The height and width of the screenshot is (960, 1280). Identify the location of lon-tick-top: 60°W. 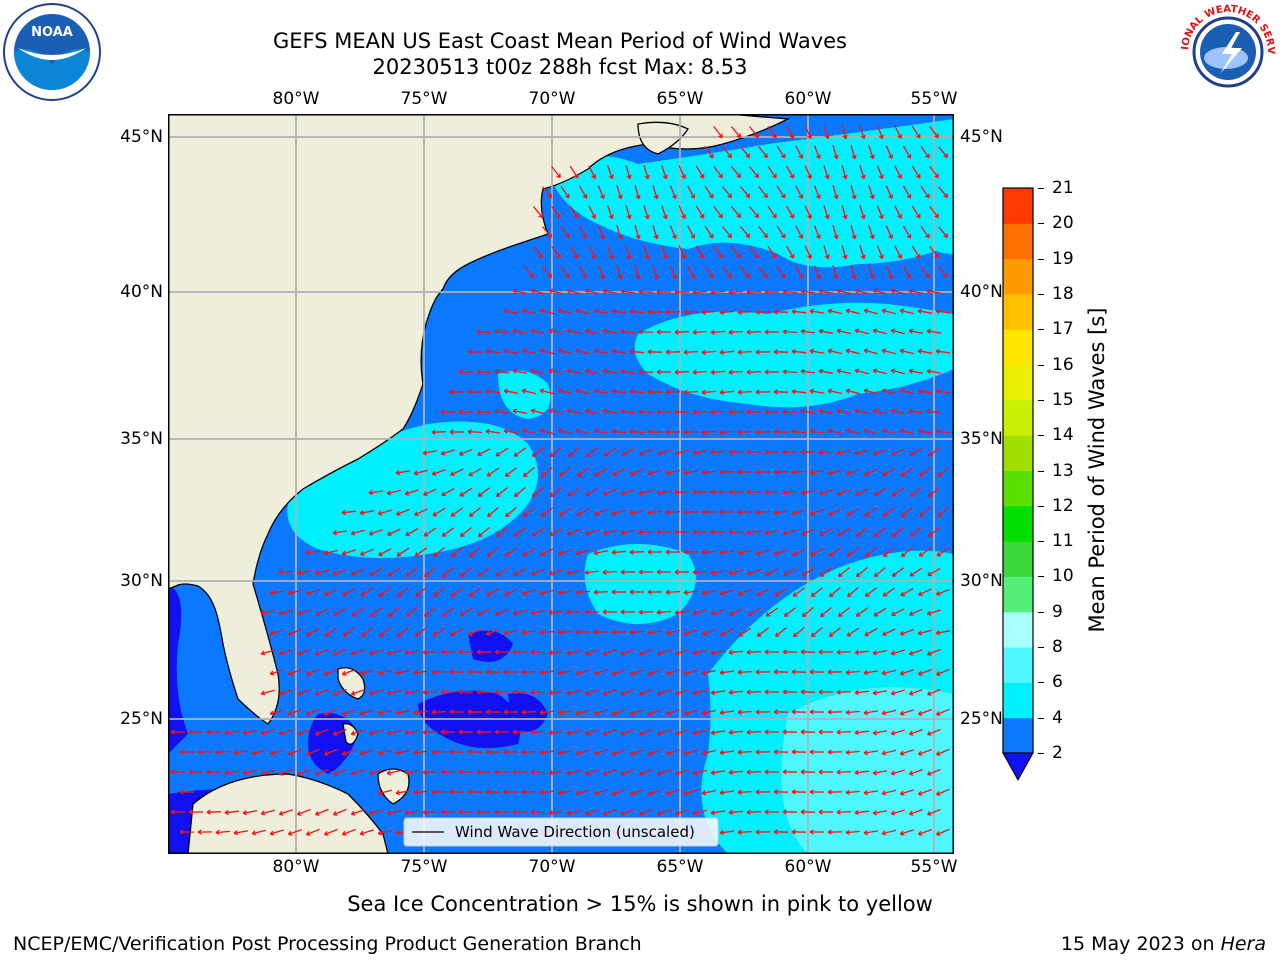
(808, 99).